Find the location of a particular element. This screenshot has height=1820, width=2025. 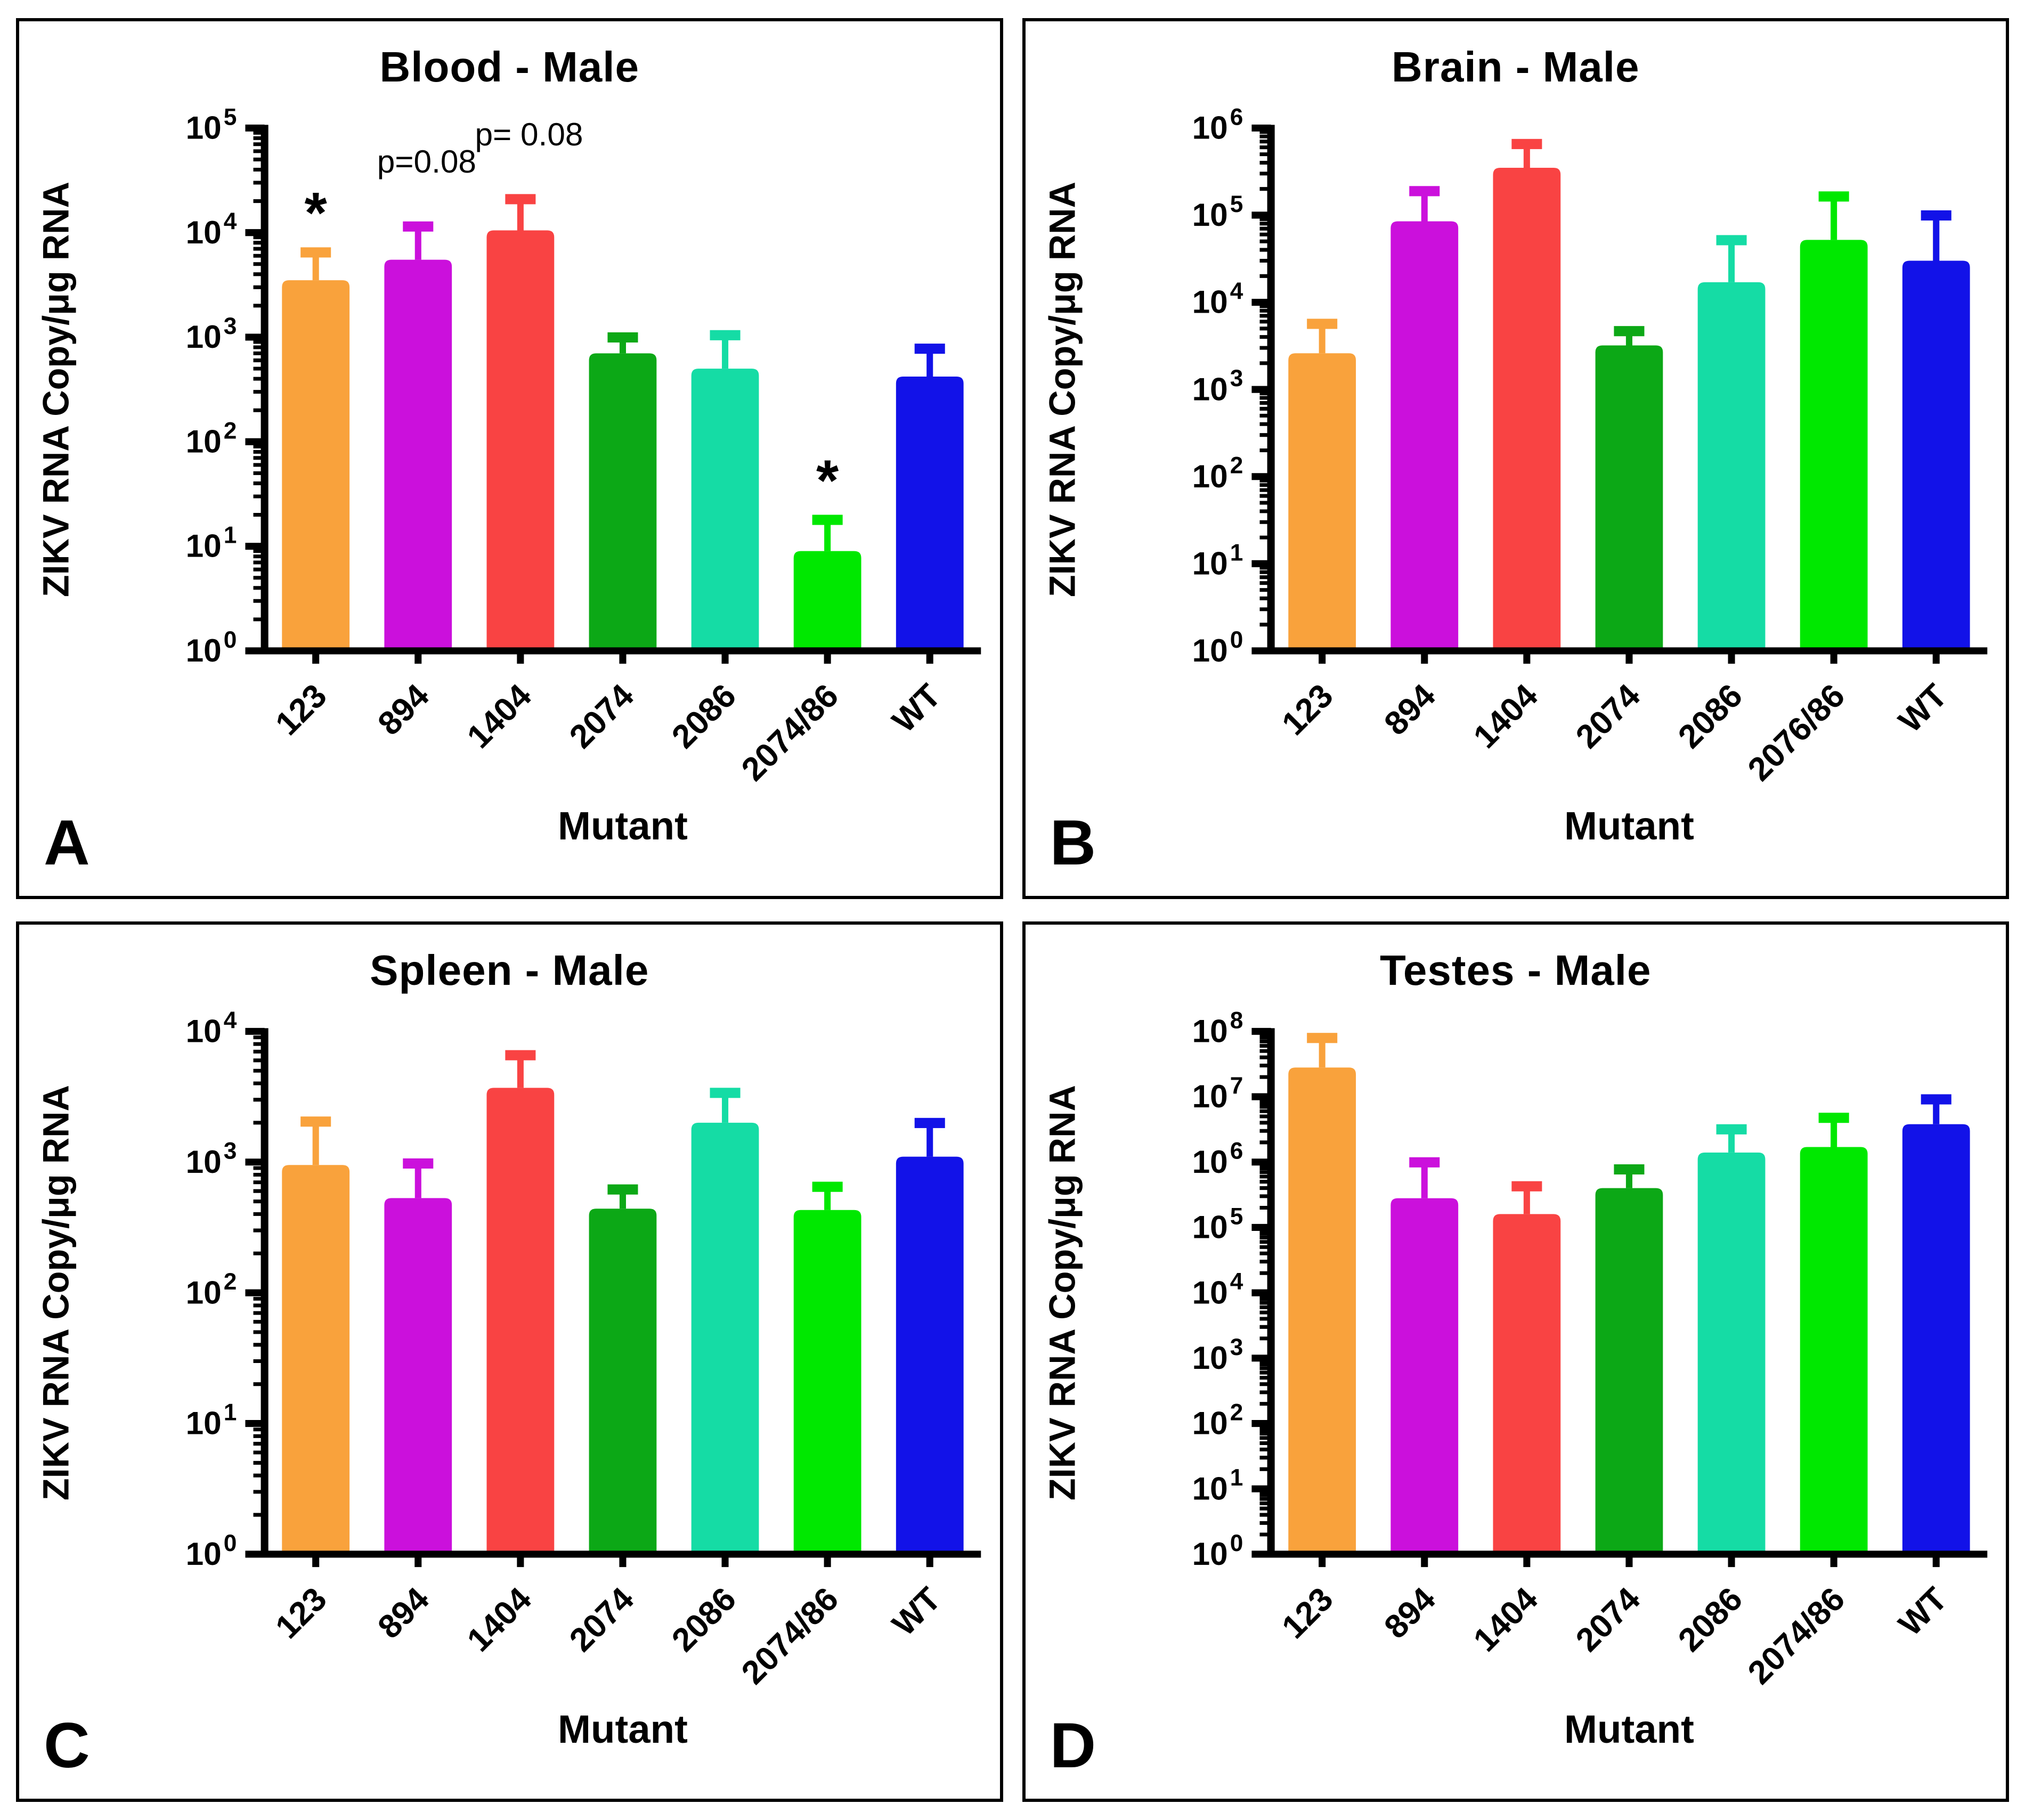

panel-letter: D is located at coordinates (1073, 1745).